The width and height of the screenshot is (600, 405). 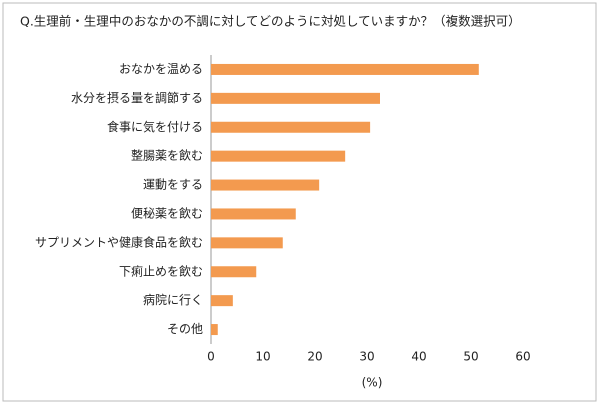 What do you see at coordinates (173, 185) in the screenshot?
I see `y-tick-label: 運動をする` at bounding box center [173, 185].